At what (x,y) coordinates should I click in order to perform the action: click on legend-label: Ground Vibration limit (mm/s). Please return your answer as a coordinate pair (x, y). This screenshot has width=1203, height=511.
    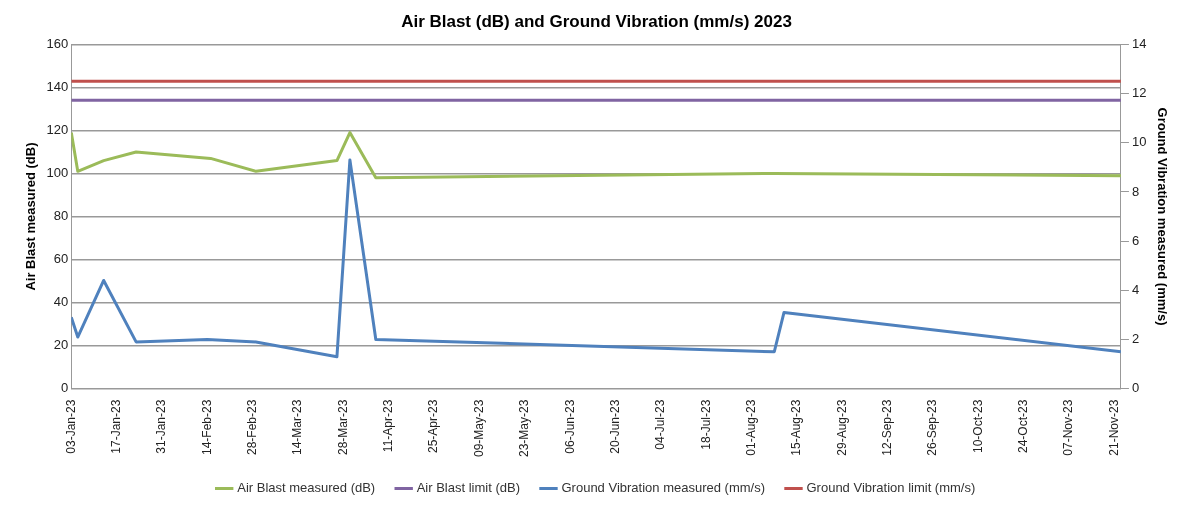
    Looking at the image, I should click on (891, 488).